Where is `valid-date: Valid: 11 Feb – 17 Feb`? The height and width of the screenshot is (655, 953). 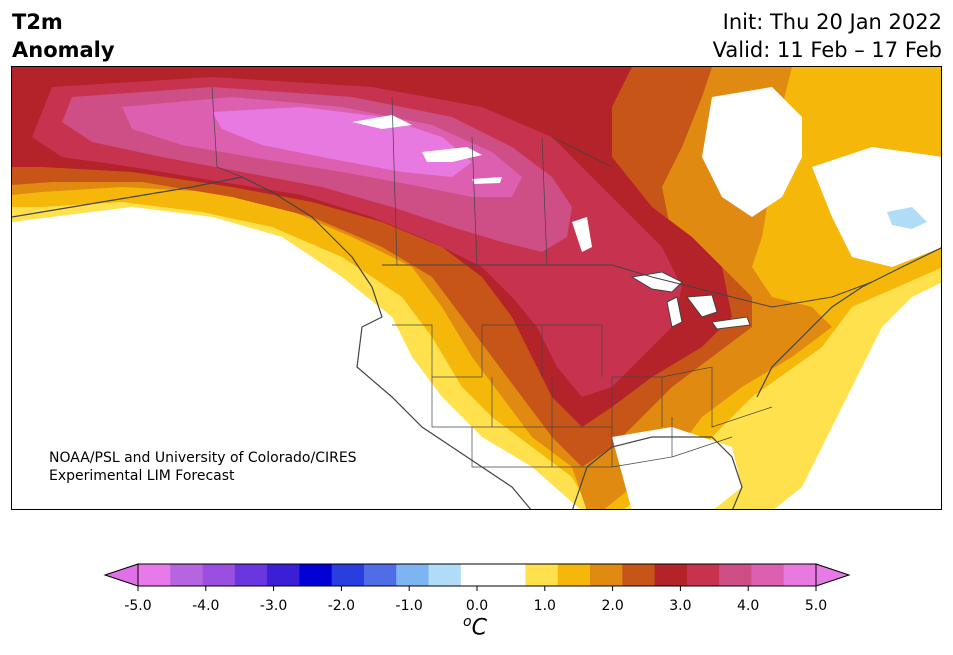
valid-date: Valid: 11 Feb – 17 Feb is located at coordinates (827, 50).